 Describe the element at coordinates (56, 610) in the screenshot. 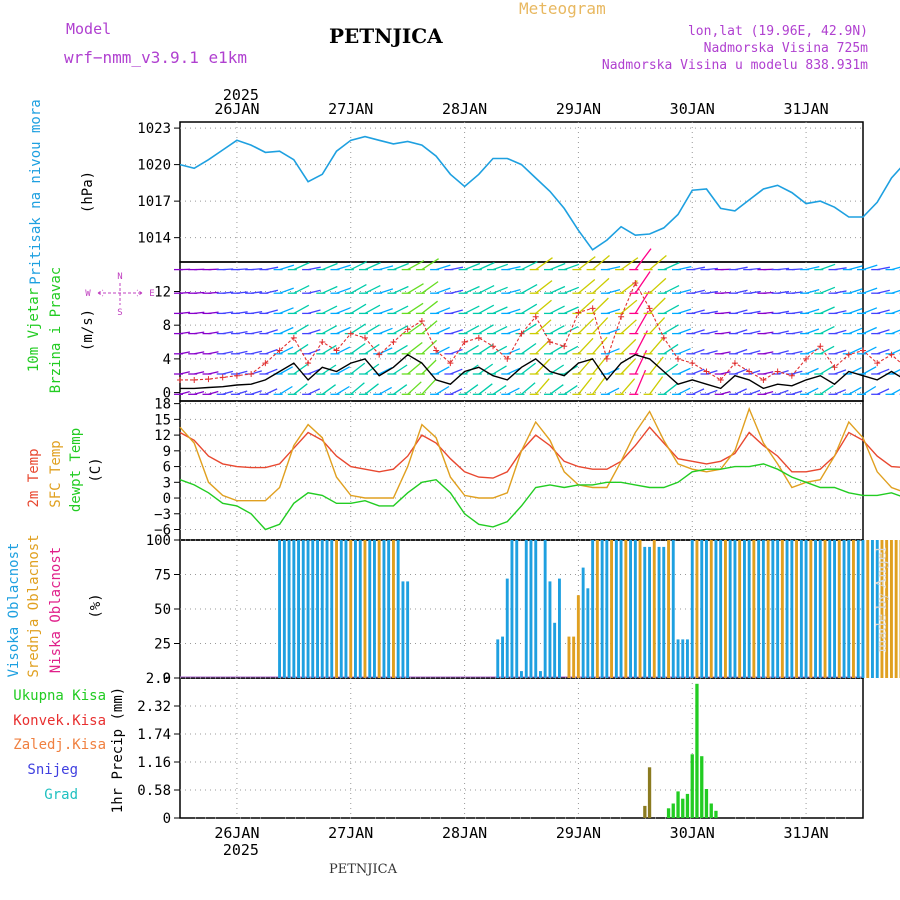

I see `cloud-low-label: Niska Oblacnost` at that location.